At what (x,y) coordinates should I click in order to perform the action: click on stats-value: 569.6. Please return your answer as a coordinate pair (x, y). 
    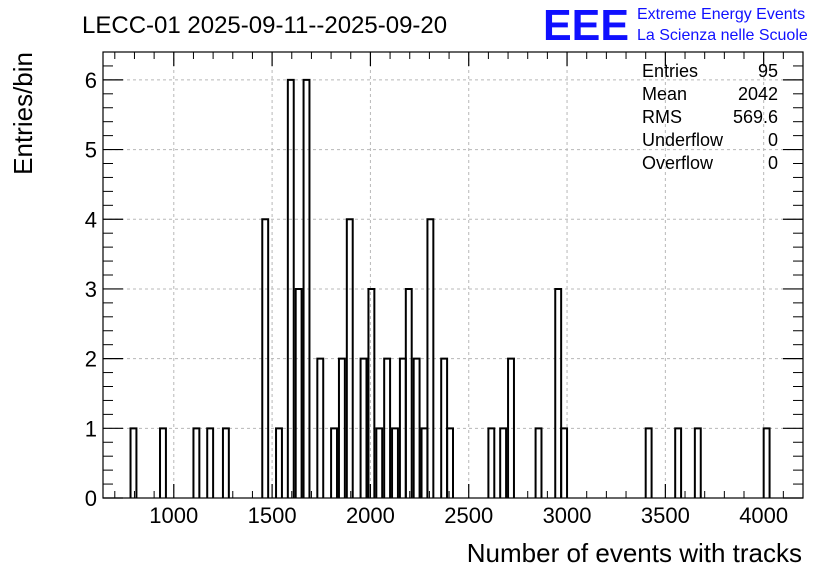
    Looking at the image, I should click on (755, 117).